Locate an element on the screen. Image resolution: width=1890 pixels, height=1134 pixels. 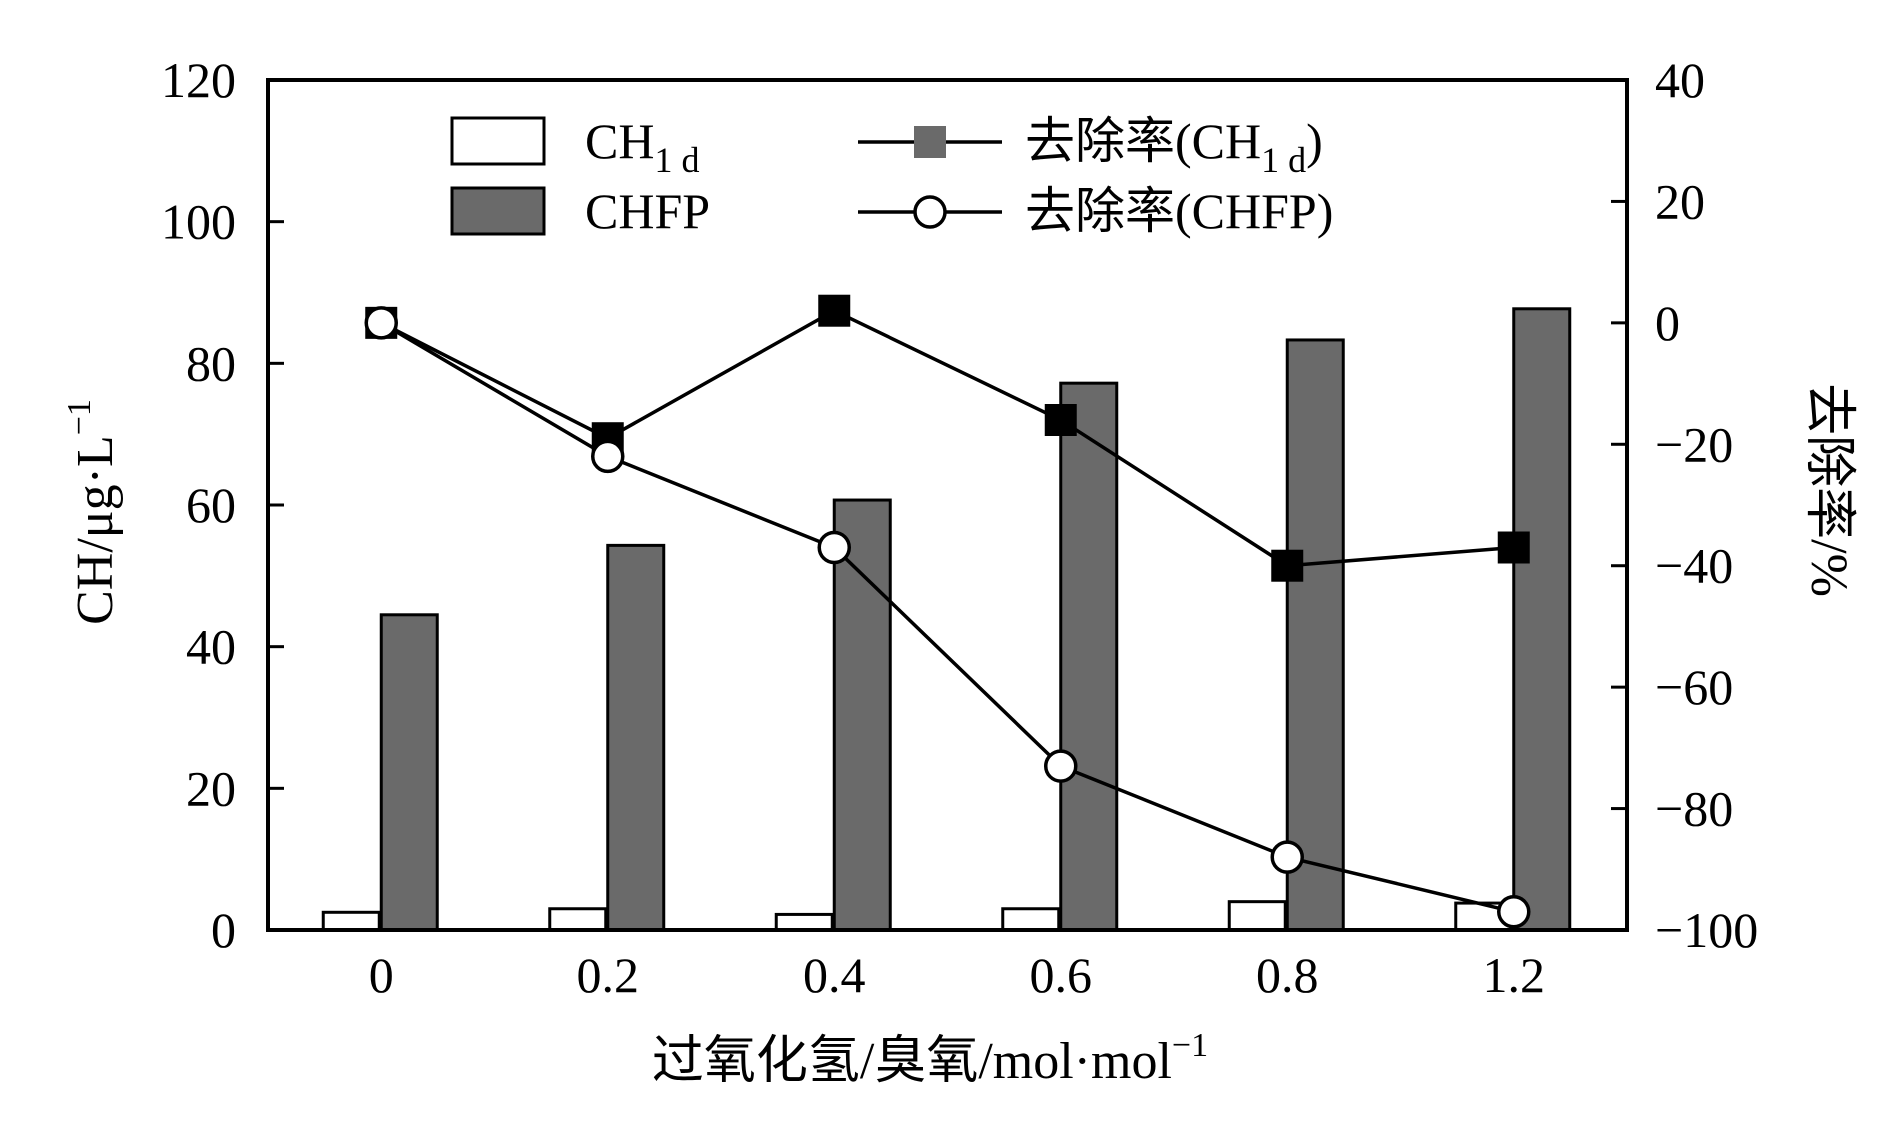
right-axis-title-group: 去除率/% is located at coordinates (1828, 490).